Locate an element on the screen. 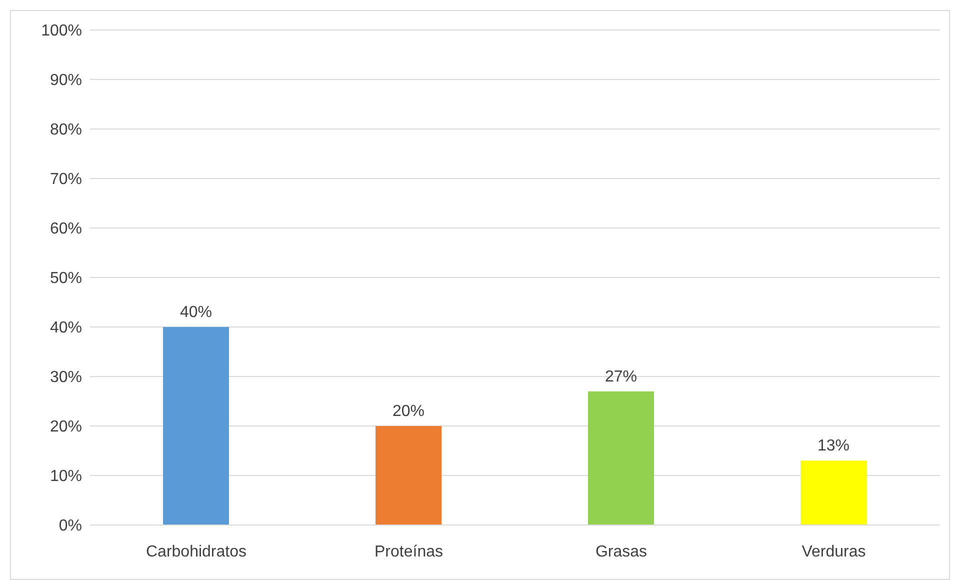  y-tick-label: 0% is located at coordinates (70, 526).